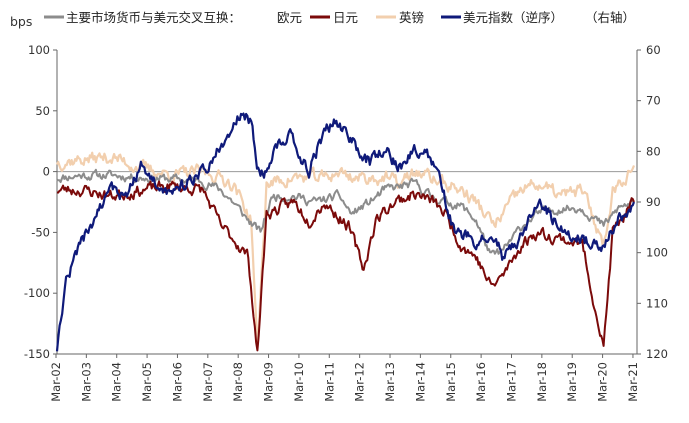 The width and height of the screenshot is (689, 423). Describe the element at coordinates (633, 382) in the screenshot. I see `x-tick-label: Mar-21` at that location.